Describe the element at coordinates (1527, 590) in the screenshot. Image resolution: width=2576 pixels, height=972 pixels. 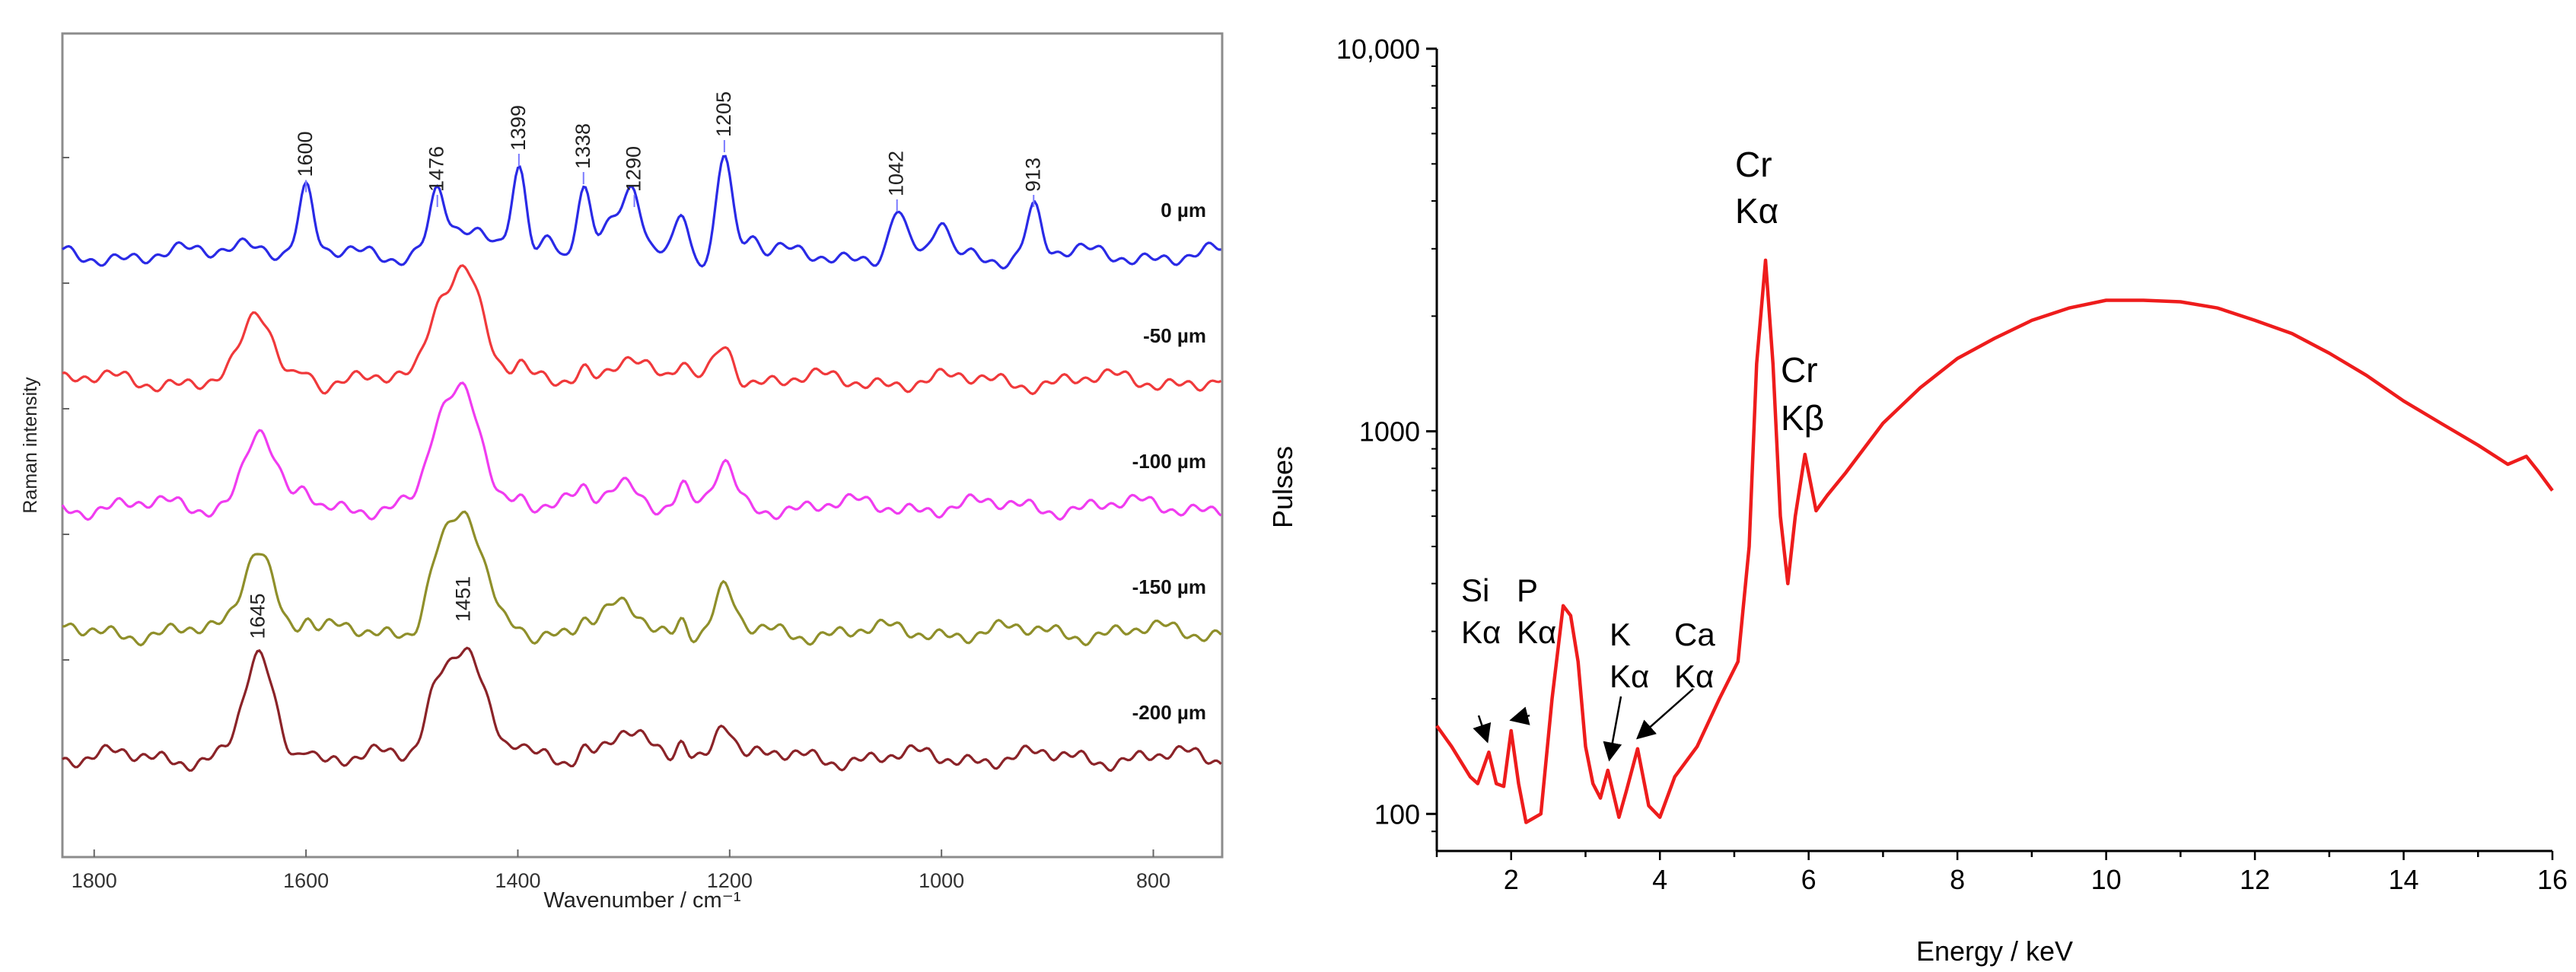
I see `xrf-peak-annotation-element: P` at that location.